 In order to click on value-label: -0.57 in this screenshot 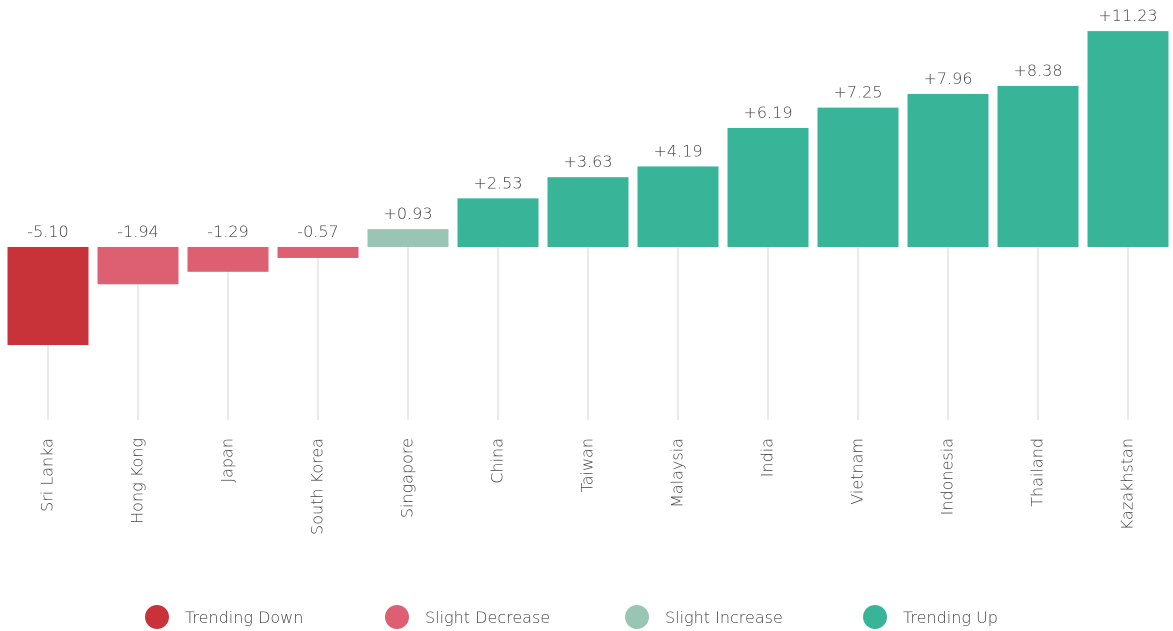, I will do `click(317, 231)`.